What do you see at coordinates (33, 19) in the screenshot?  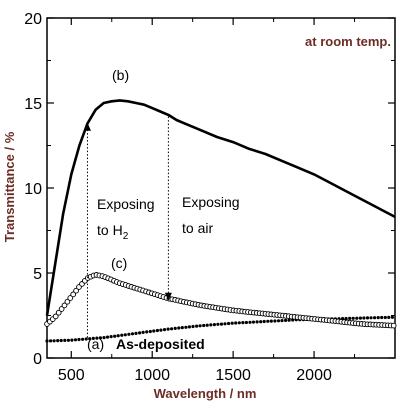 I see `y-tick-label: 20` at bounding box center [33, 19].